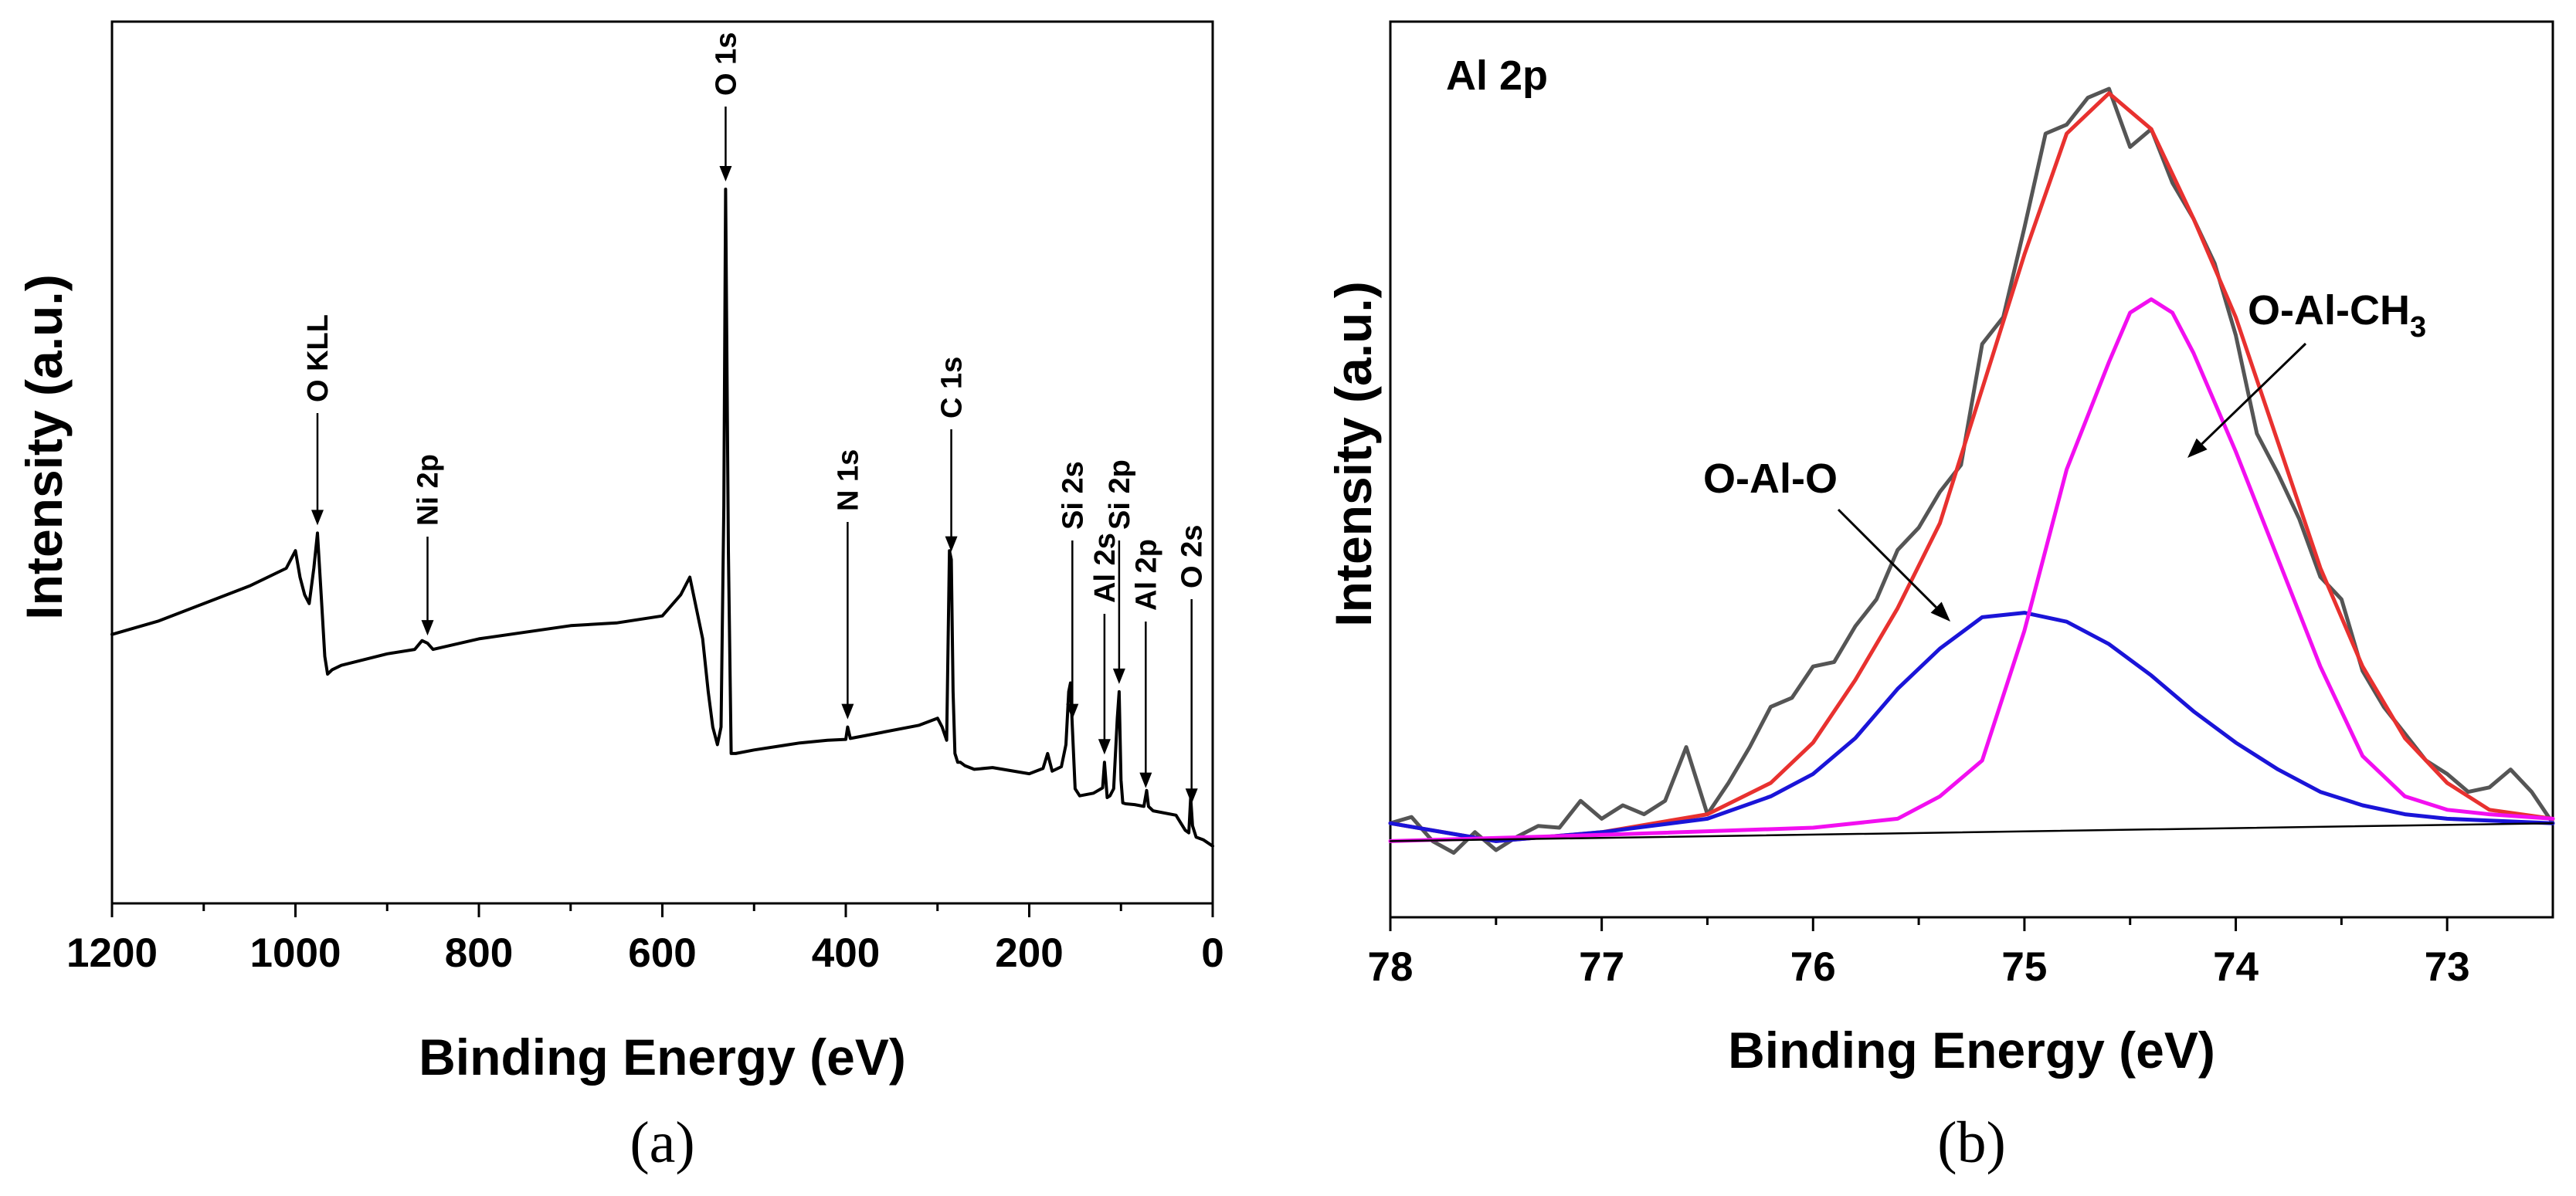 The image size is (2576, 1196). I want to click on x-tick-label: 200, so click(1029, 953).